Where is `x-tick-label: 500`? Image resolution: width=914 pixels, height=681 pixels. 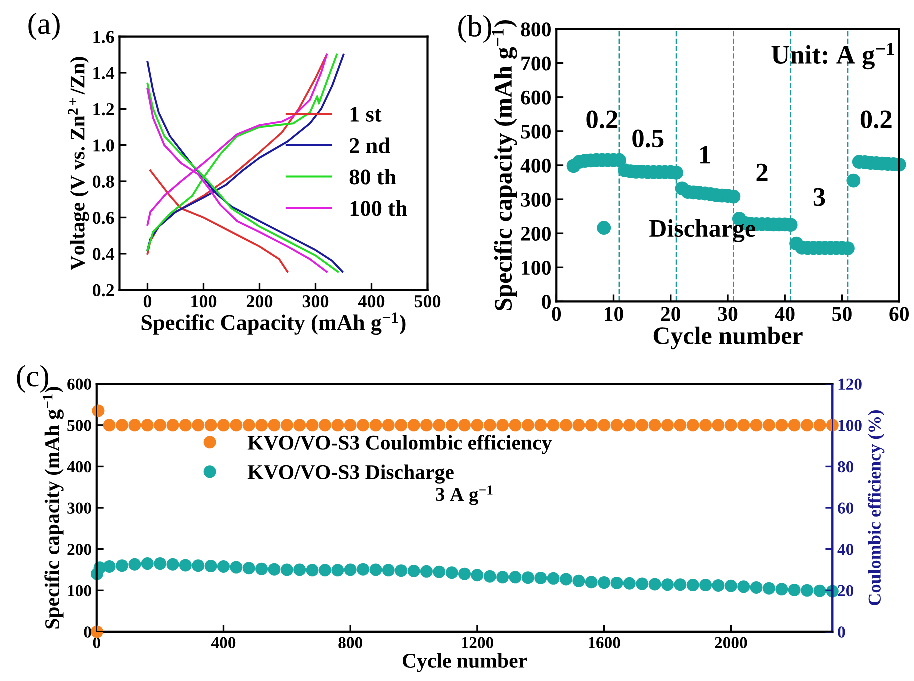 x-tick-label: 500 is located at coordinates (427, 301).